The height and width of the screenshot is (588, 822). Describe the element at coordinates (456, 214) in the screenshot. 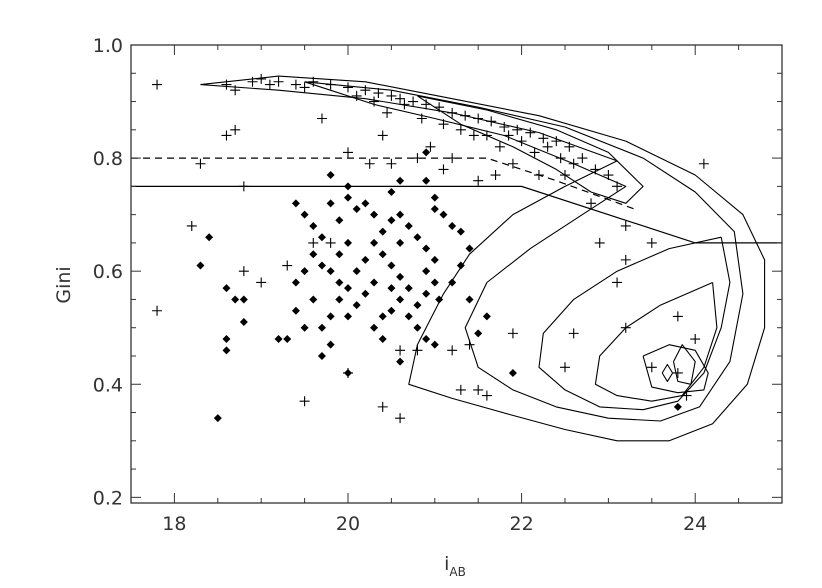

I see `solid-reference-line` at that location.